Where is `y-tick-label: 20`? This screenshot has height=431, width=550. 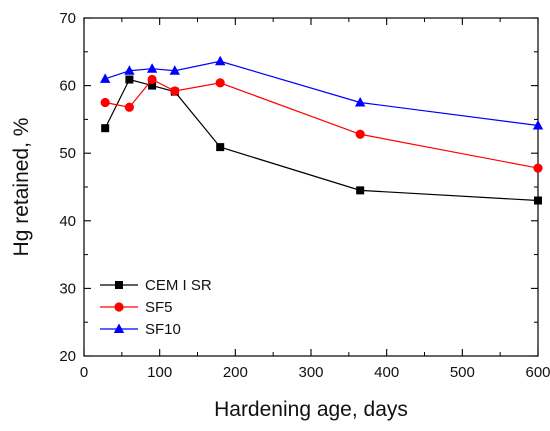 y-tick-label: 20 is located at coordinates (67, 356).